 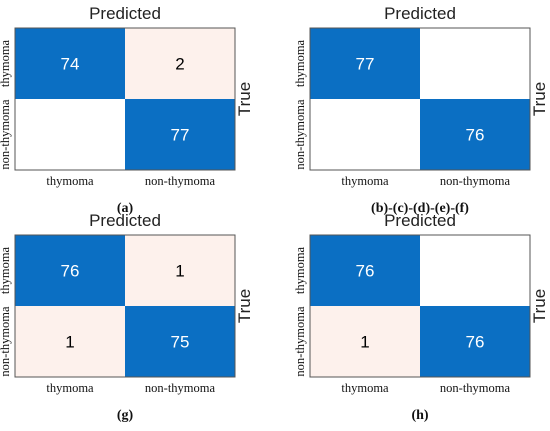 I want to click on panel-caption: (g), so click(x=125, y=415).